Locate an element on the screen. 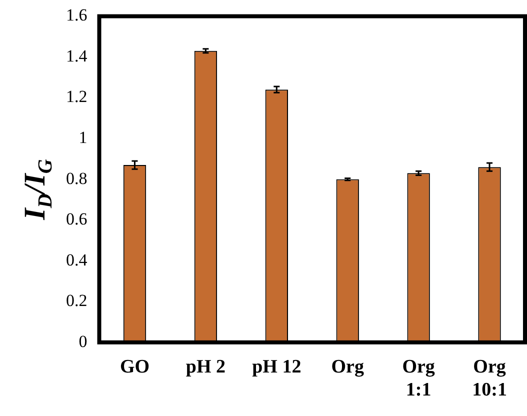 The width and height of the screenshot is (527, 416). y-tick-label: 0.8 is located at coordinates (77, 178).